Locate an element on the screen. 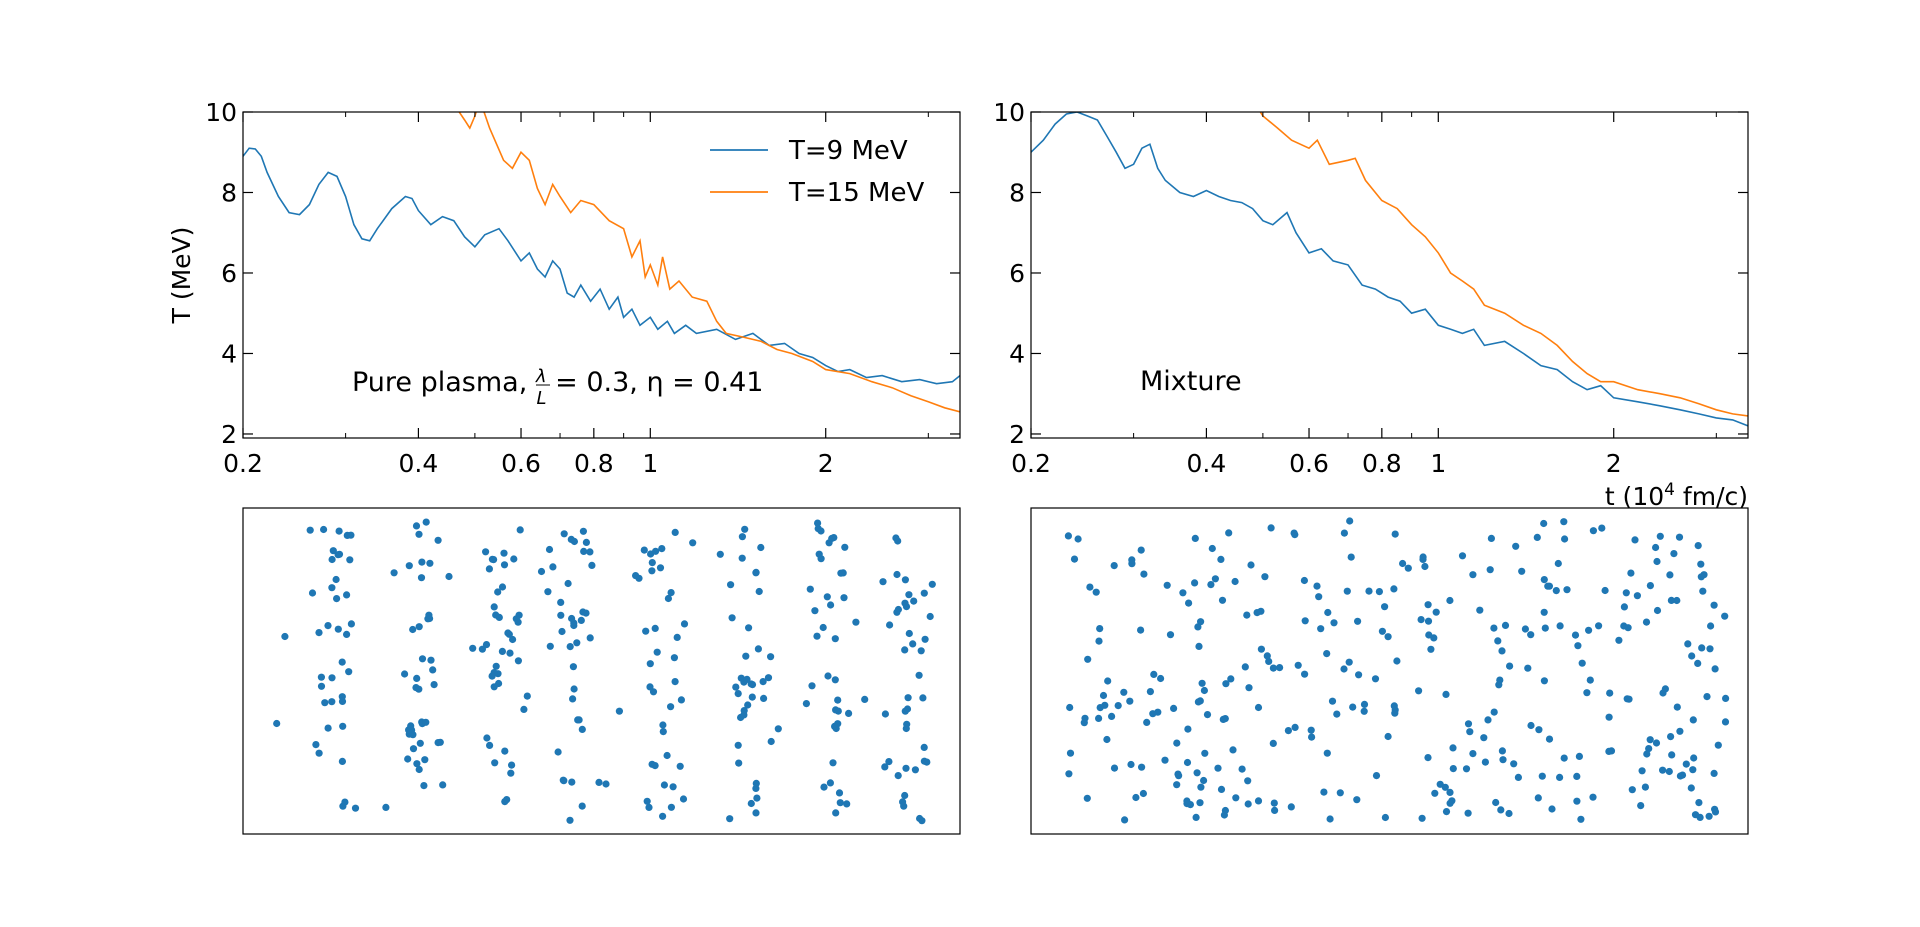 The width and height of the screenshot is (1920, 927). points-layer is located at coordinates (604, 671).